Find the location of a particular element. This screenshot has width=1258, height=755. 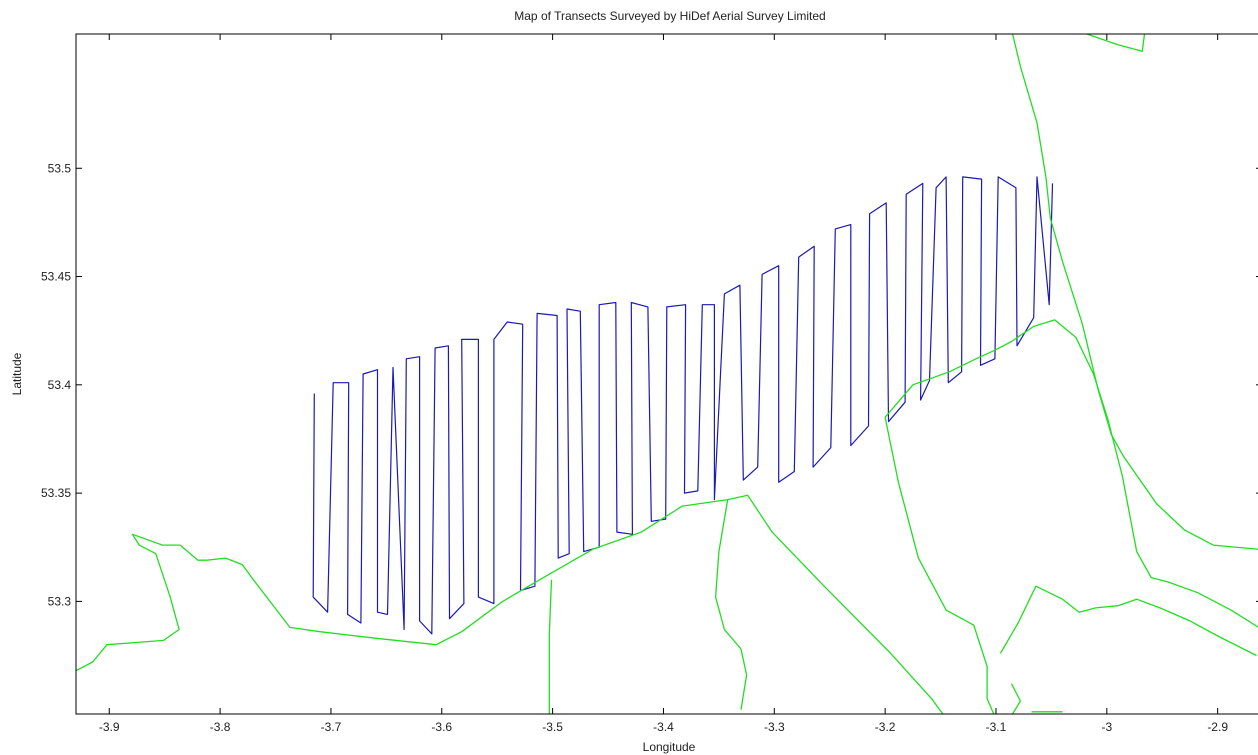

y-tick-label: 53.3 is located at coordinates (60, 601).